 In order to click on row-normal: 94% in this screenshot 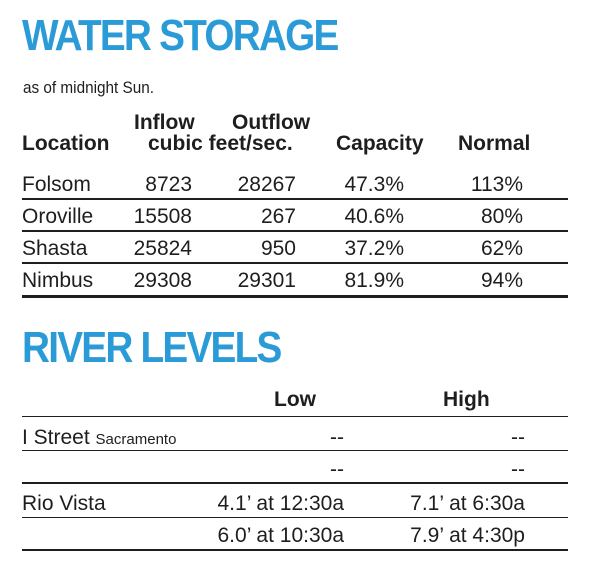, I will do `click(501, 280)`.